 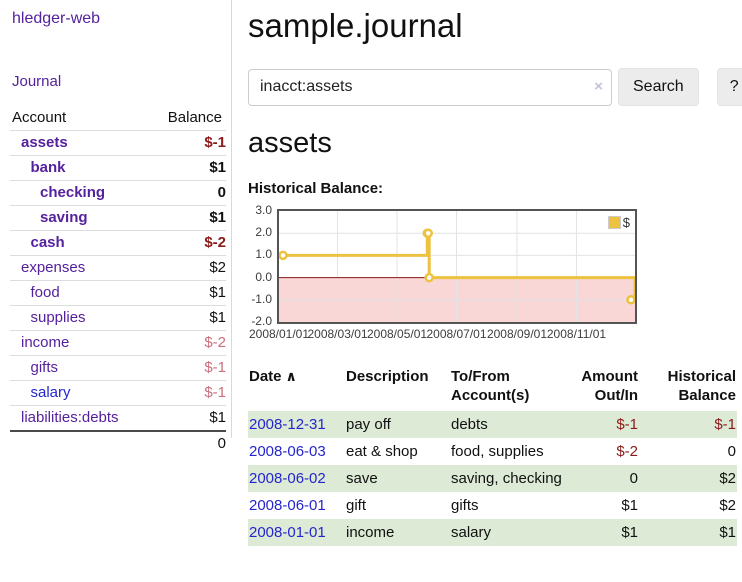 I want to click on x-axis-tick-label: 2008/05/01, so click(x=397, y=334).